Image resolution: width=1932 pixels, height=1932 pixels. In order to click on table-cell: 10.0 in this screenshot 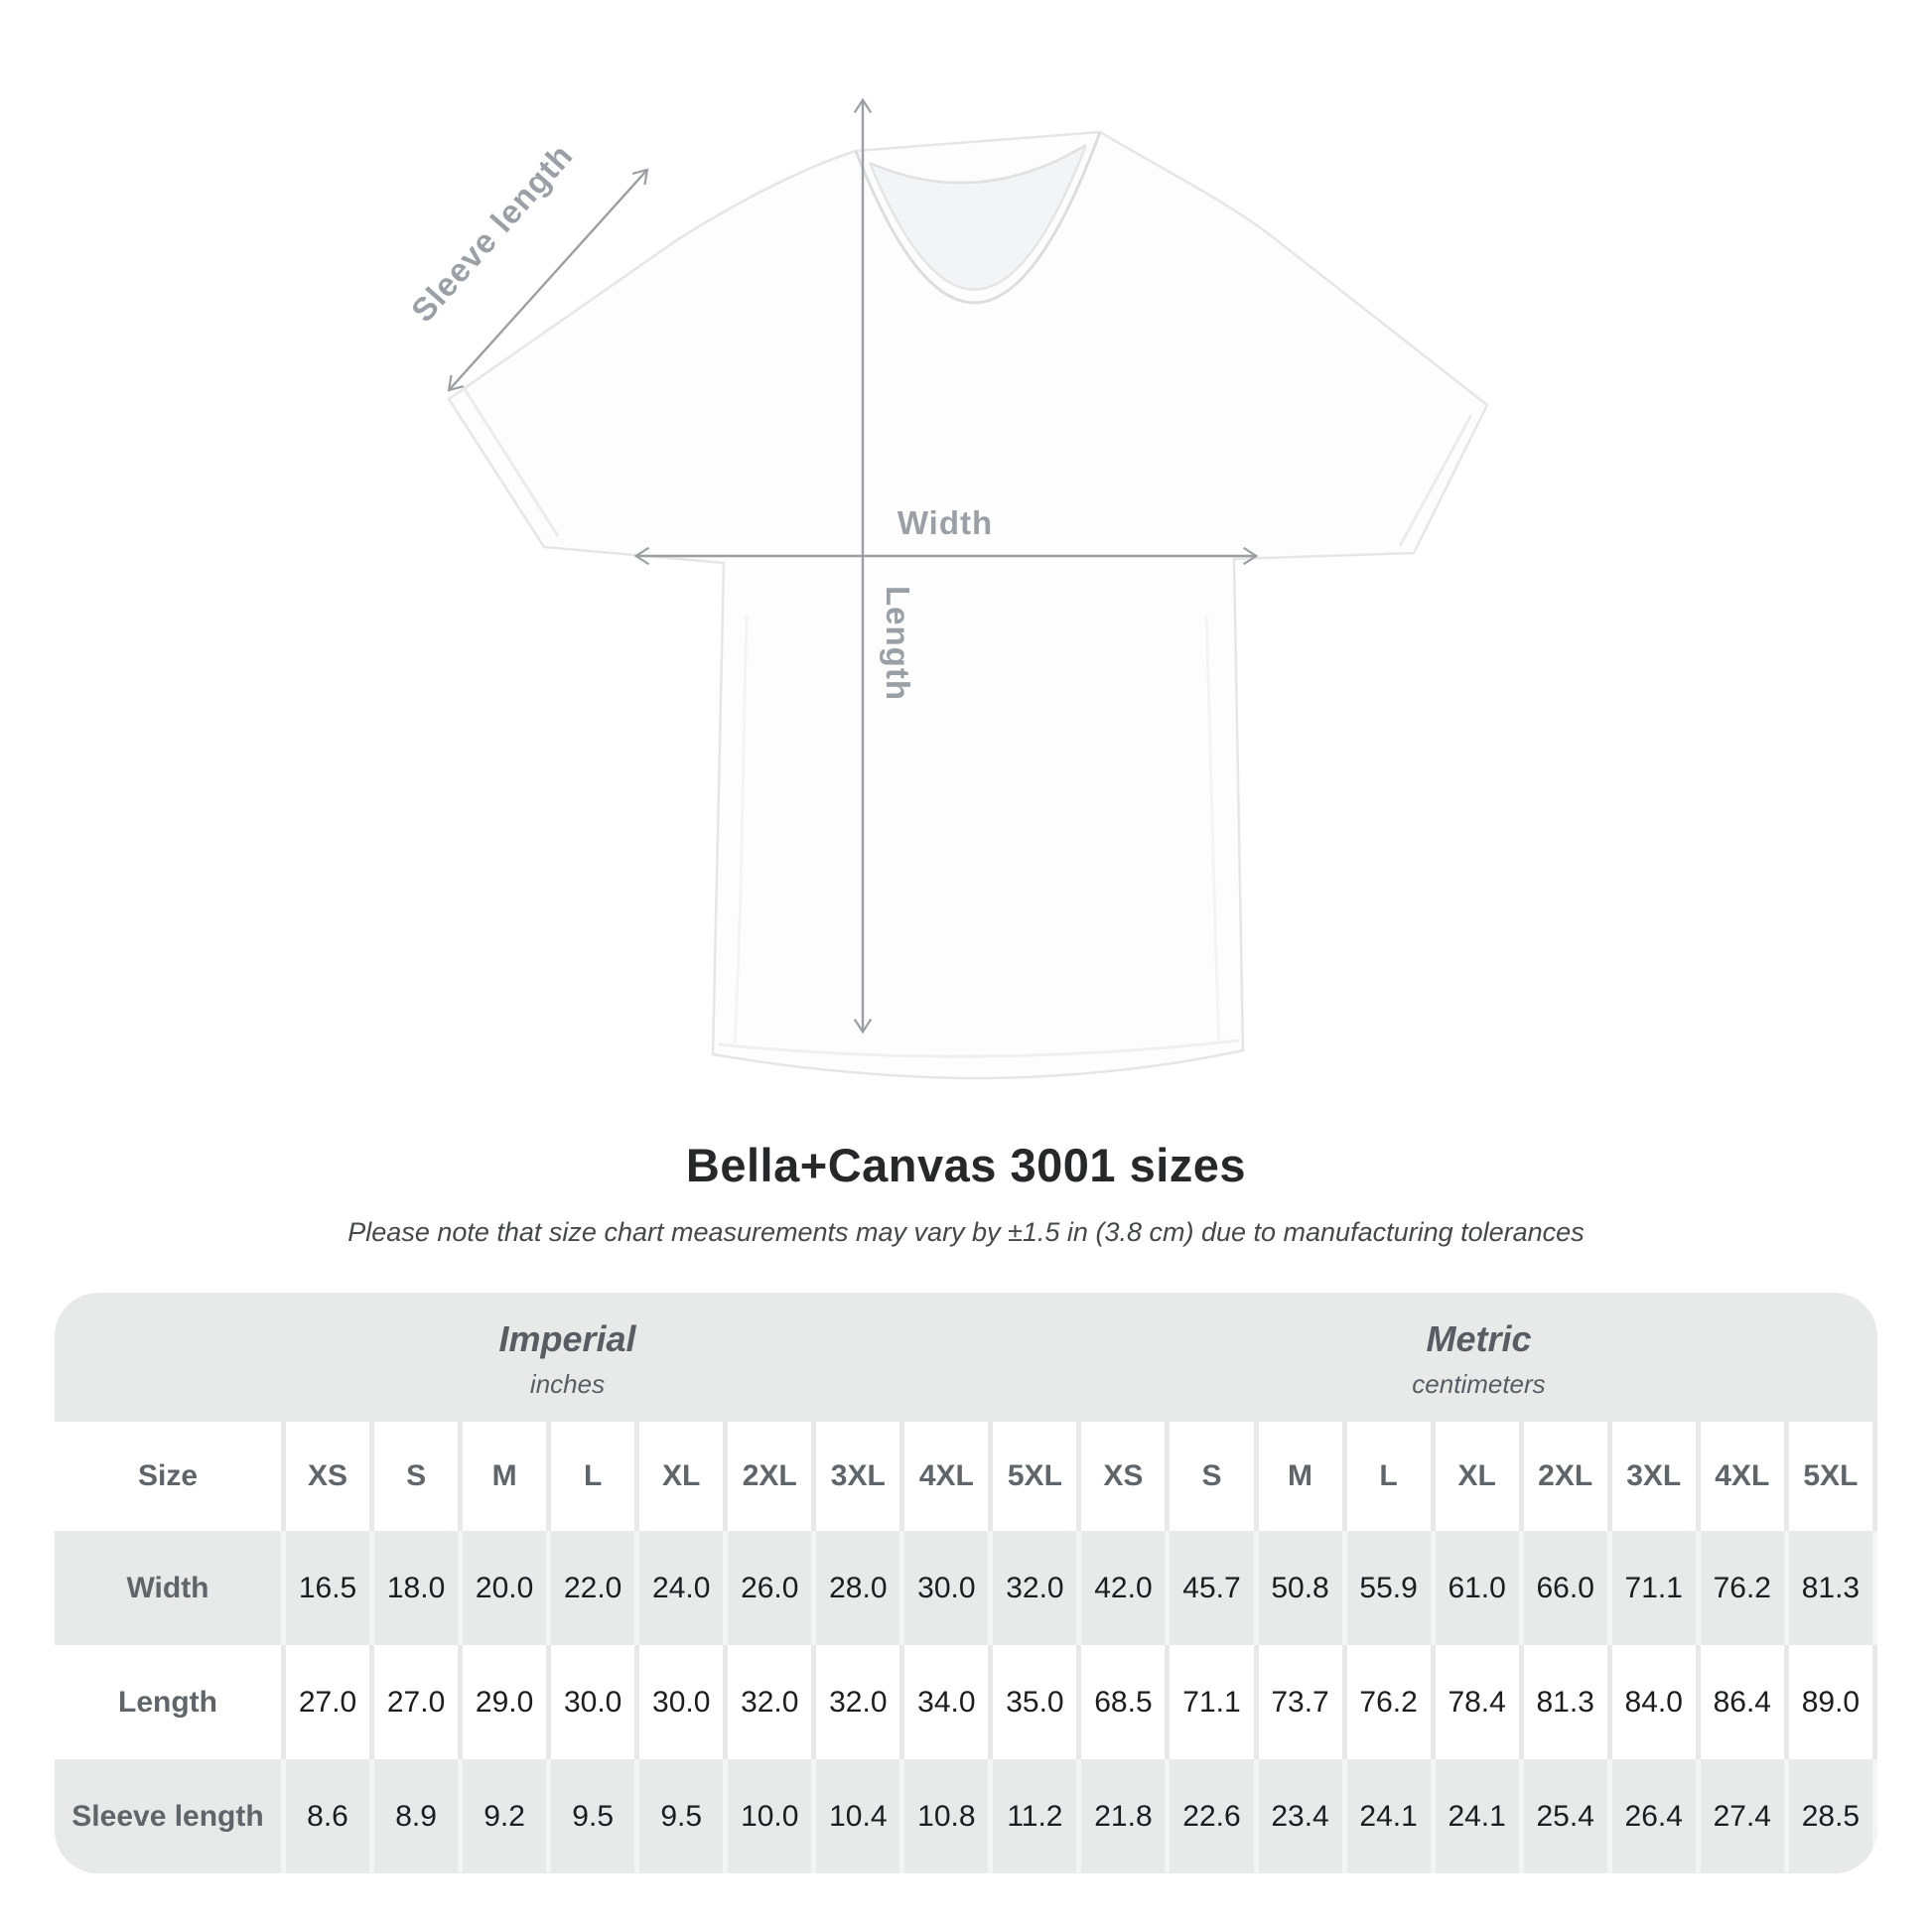, I will do `click(772, 1816)`.